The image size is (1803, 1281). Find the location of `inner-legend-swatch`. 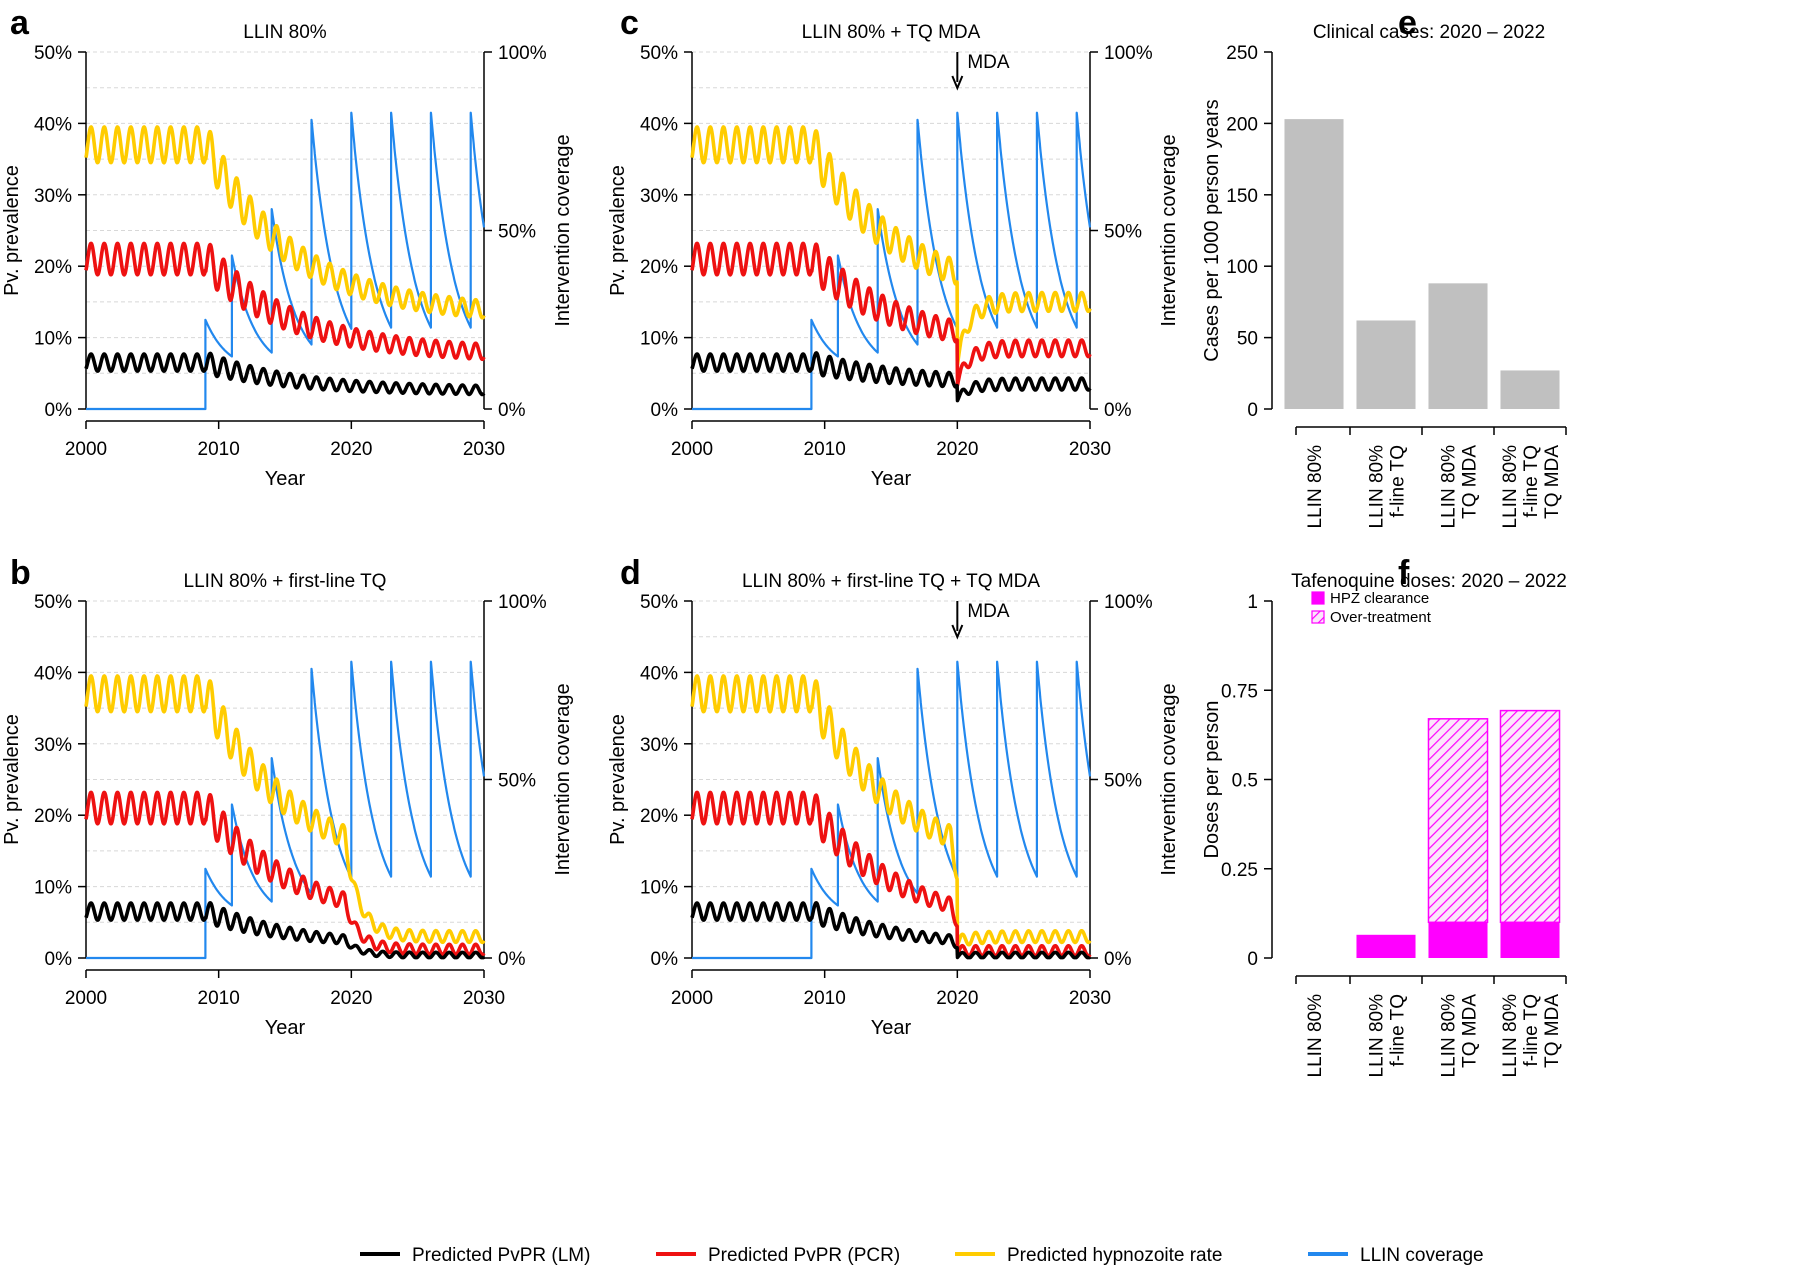

inner-legend-swatch is located at coordinates (1318, 598).